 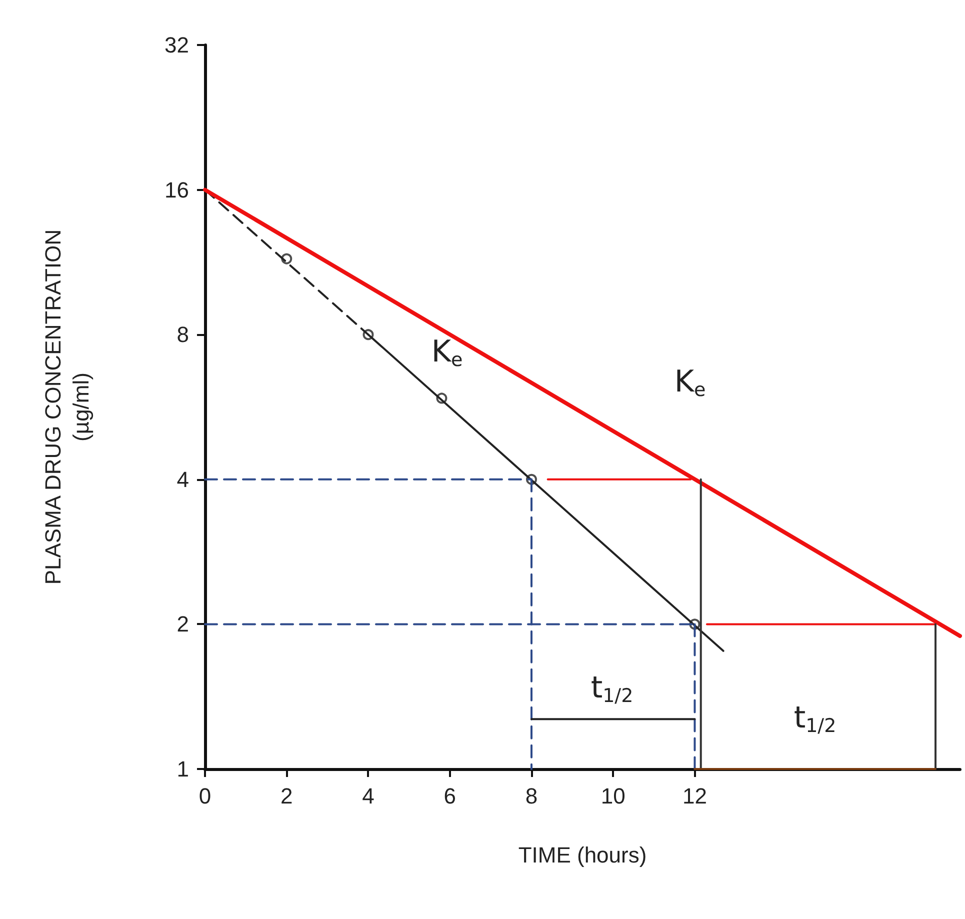 I want to click on x-tick-label: 2, so click(x=286, y=796).